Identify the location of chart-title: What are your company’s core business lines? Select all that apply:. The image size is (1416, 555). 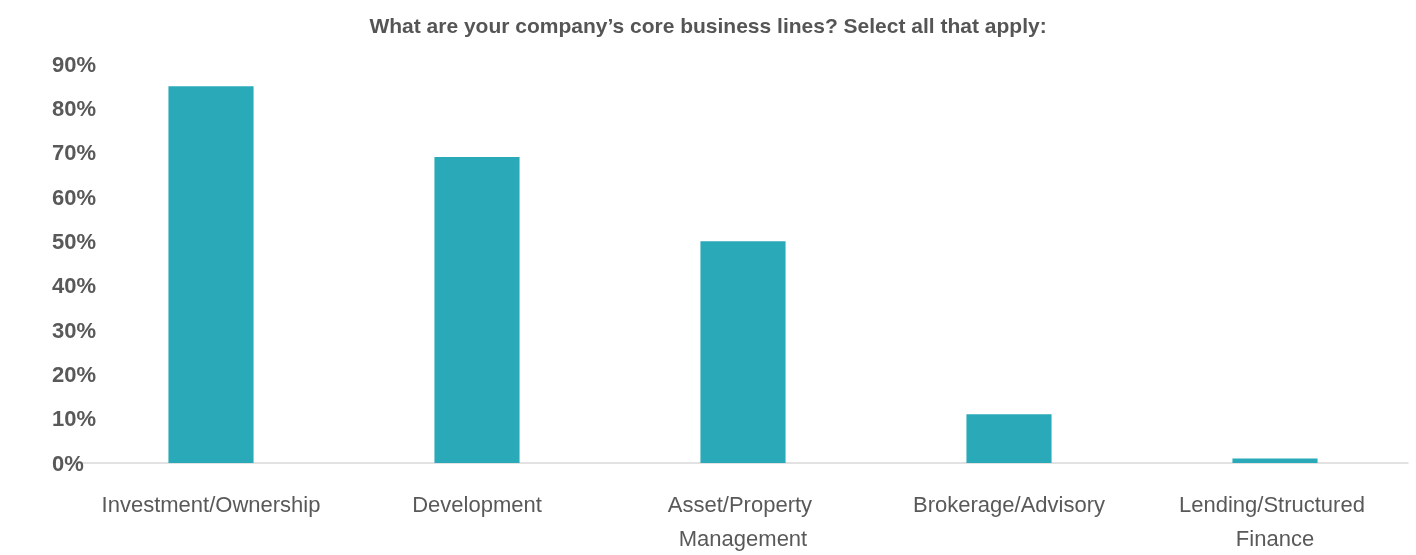
(708, 25).